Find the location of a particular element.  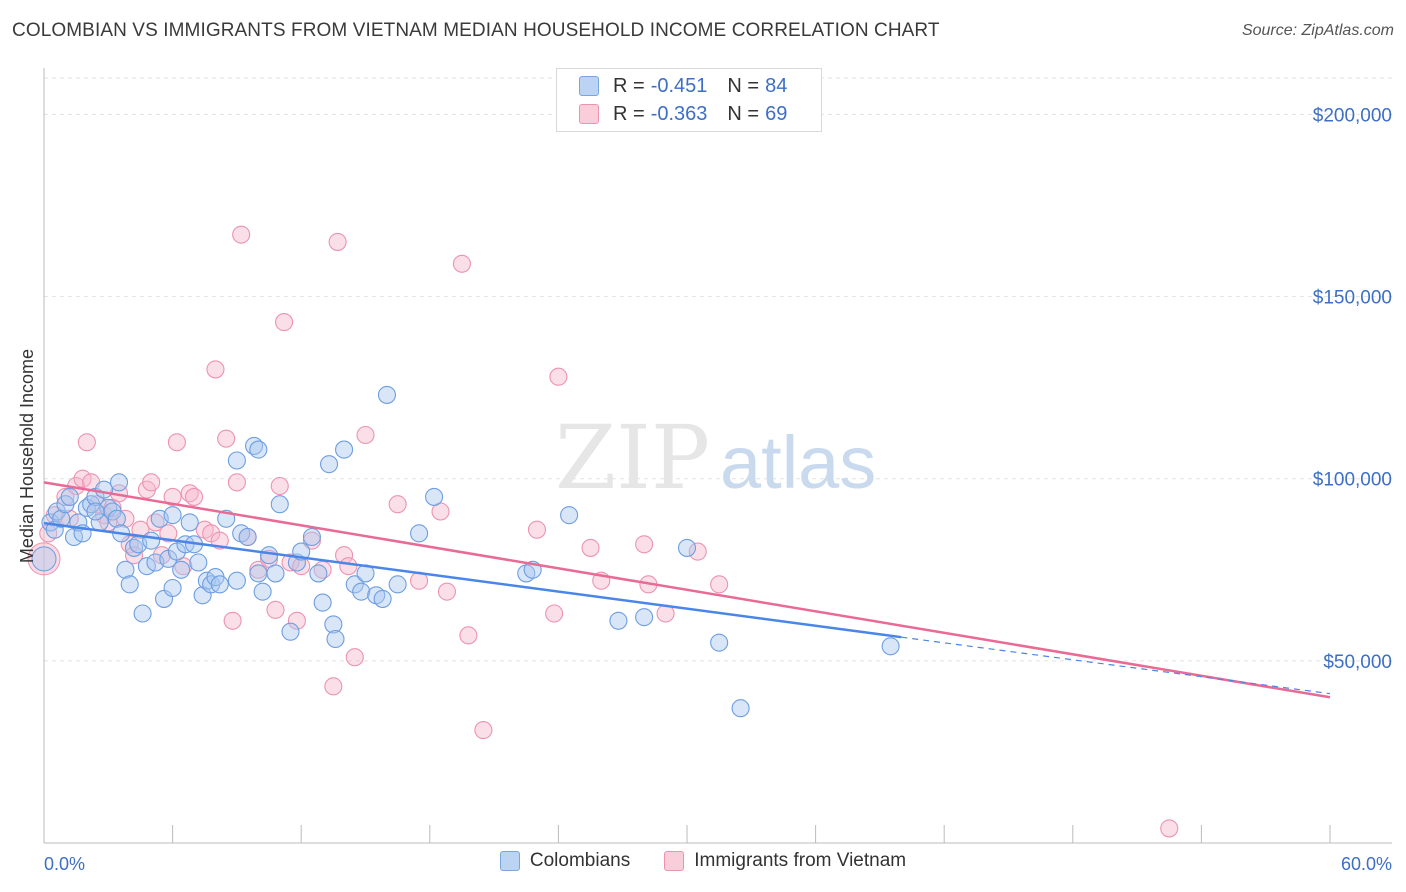

y-tick-label: $200,000 is located at coordinates (1352, 115).